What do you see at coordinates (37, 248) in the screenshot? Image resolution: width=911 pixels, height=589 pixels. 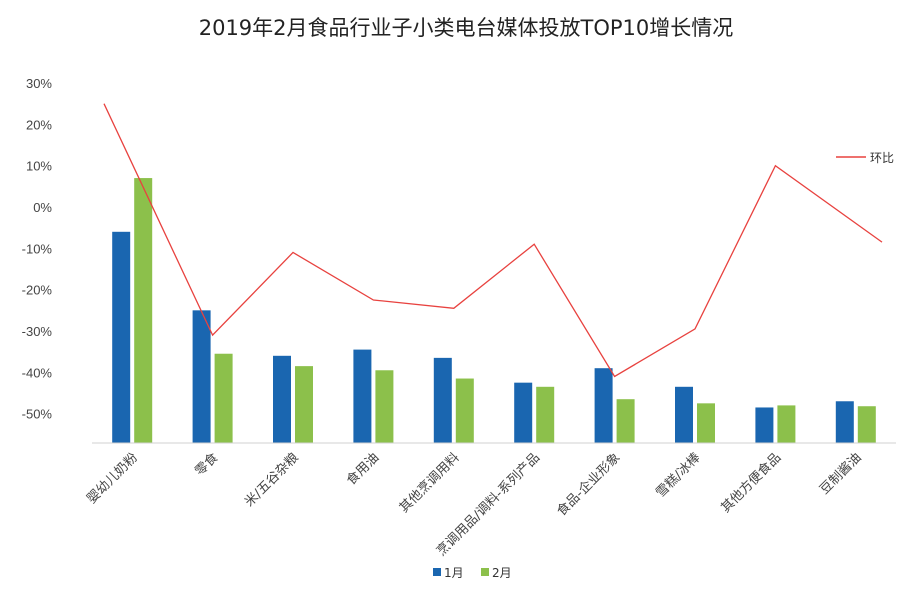 I see `y-tick-label: -10%` at bounding box center [37, 248].